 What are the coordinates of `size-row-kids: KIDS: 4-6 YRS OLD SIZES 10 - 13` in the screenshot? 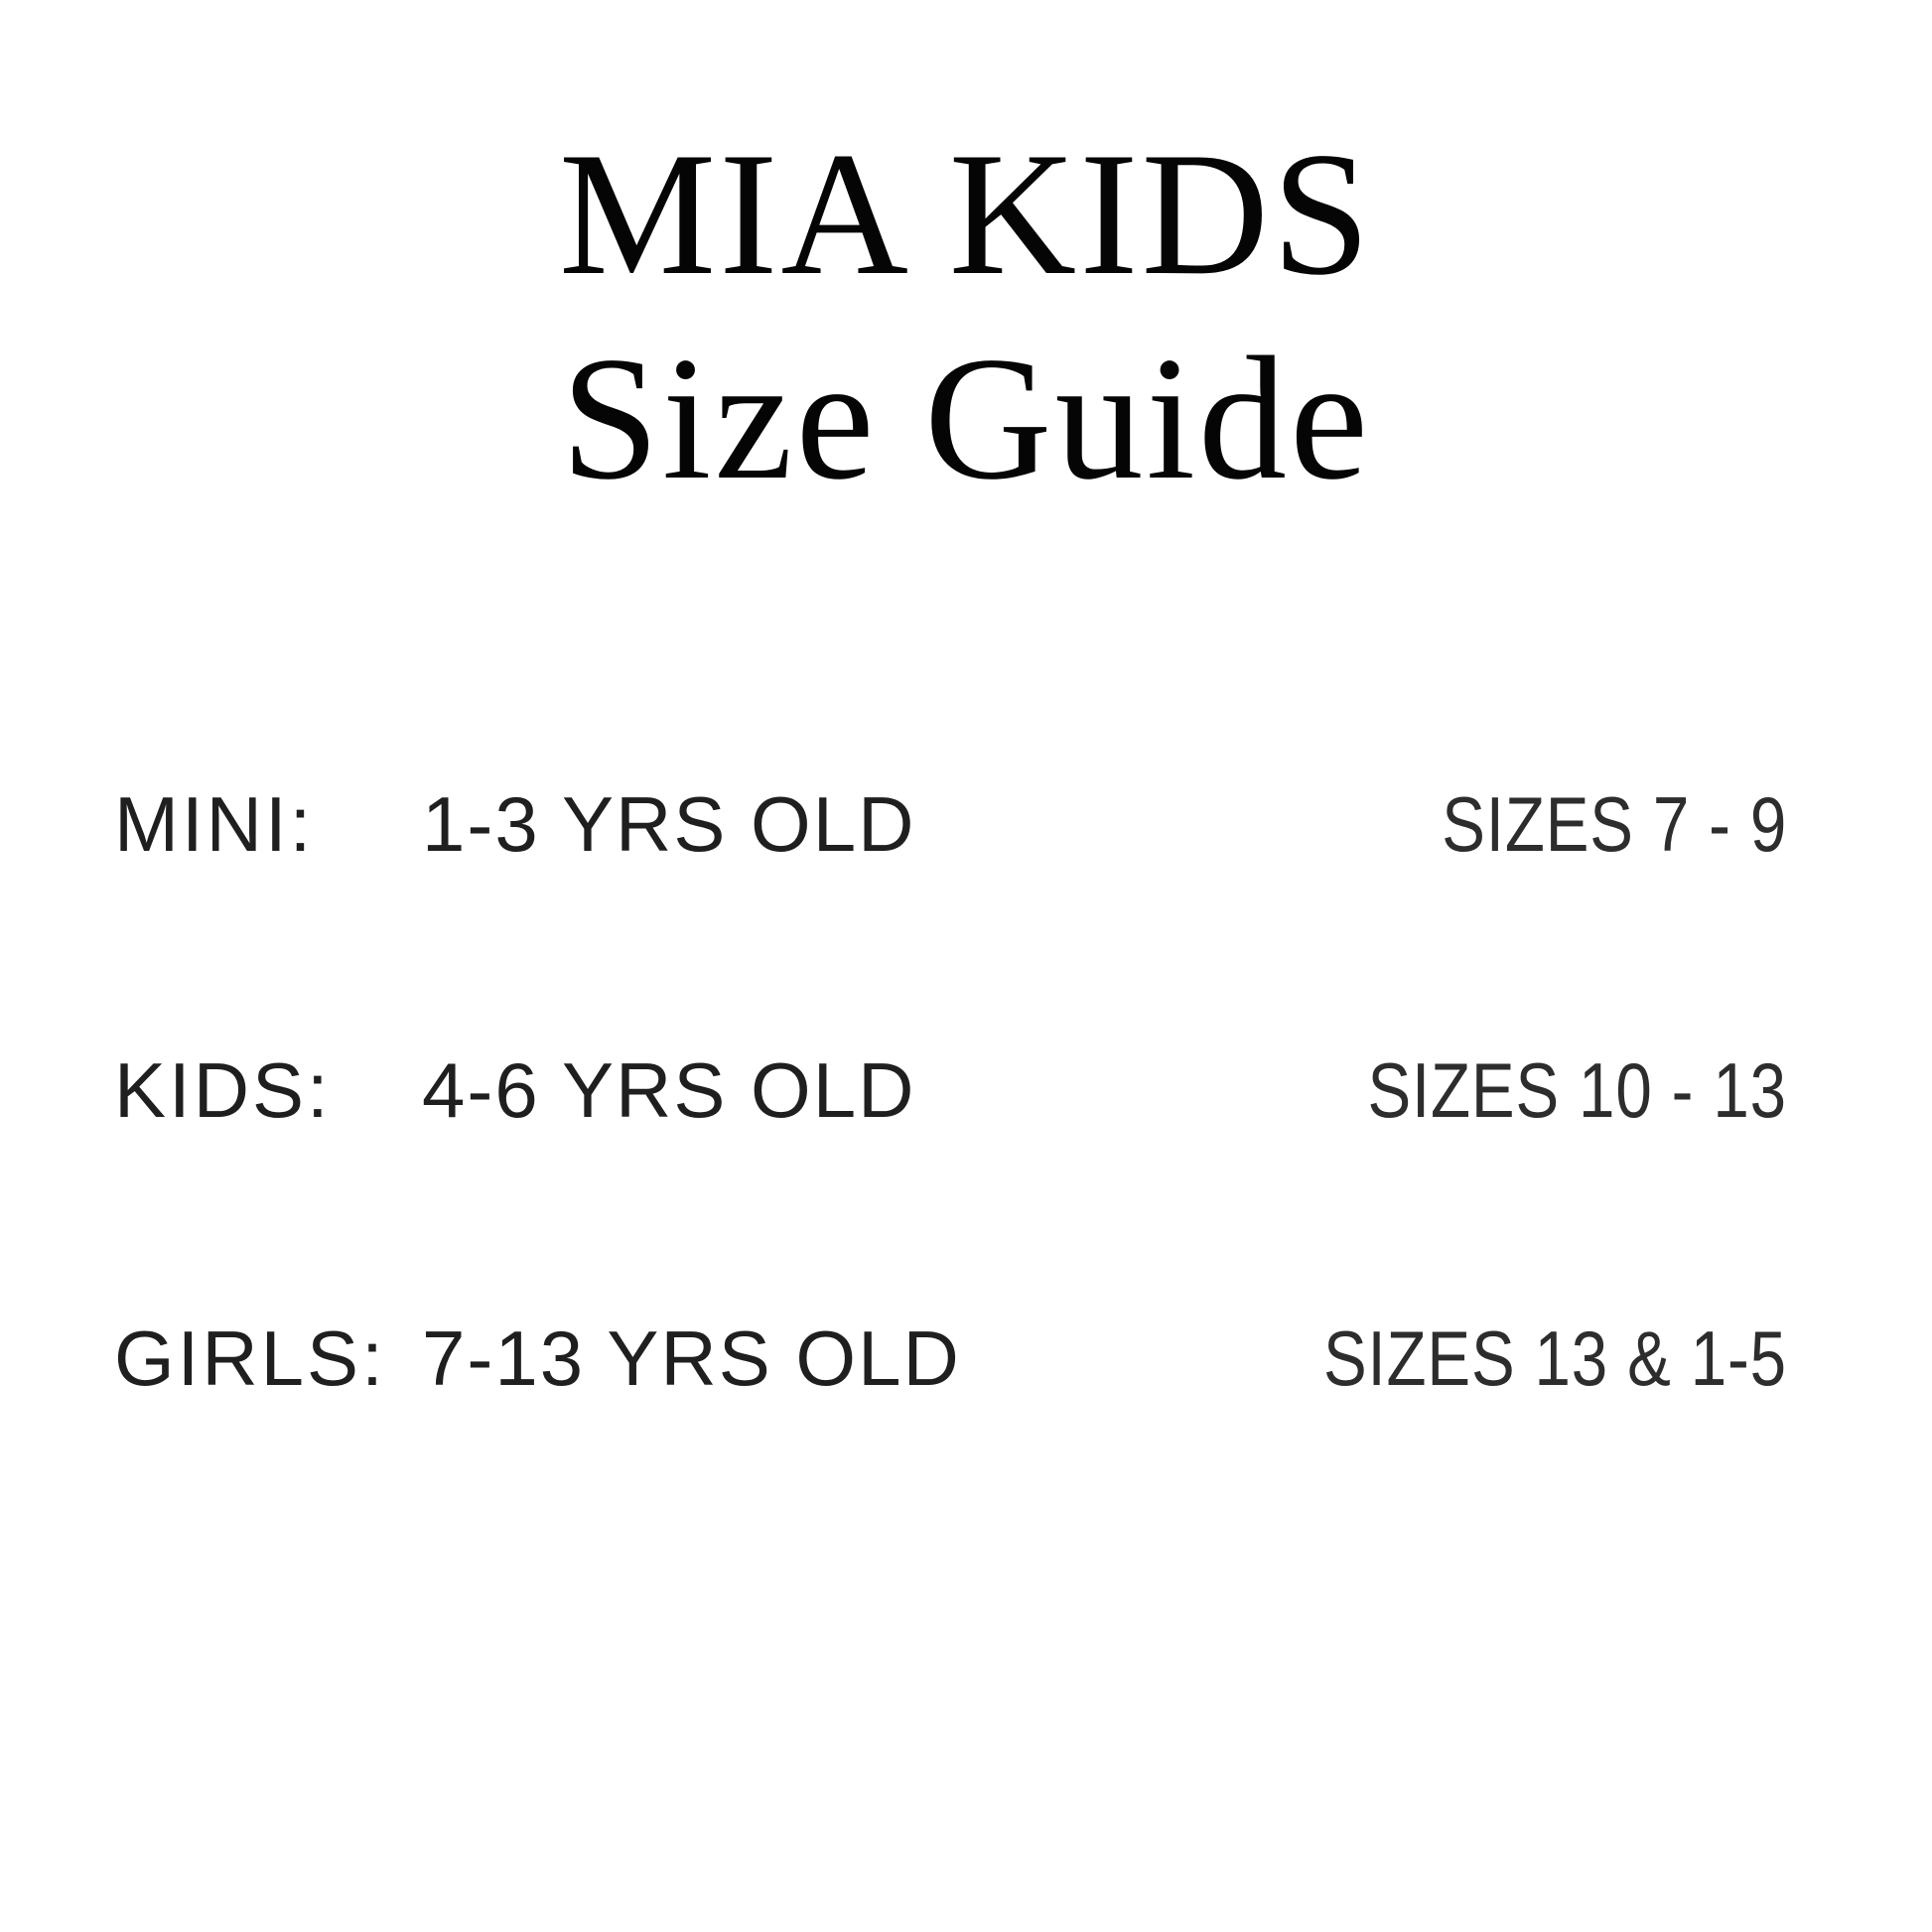 It's located at (966, 1090).